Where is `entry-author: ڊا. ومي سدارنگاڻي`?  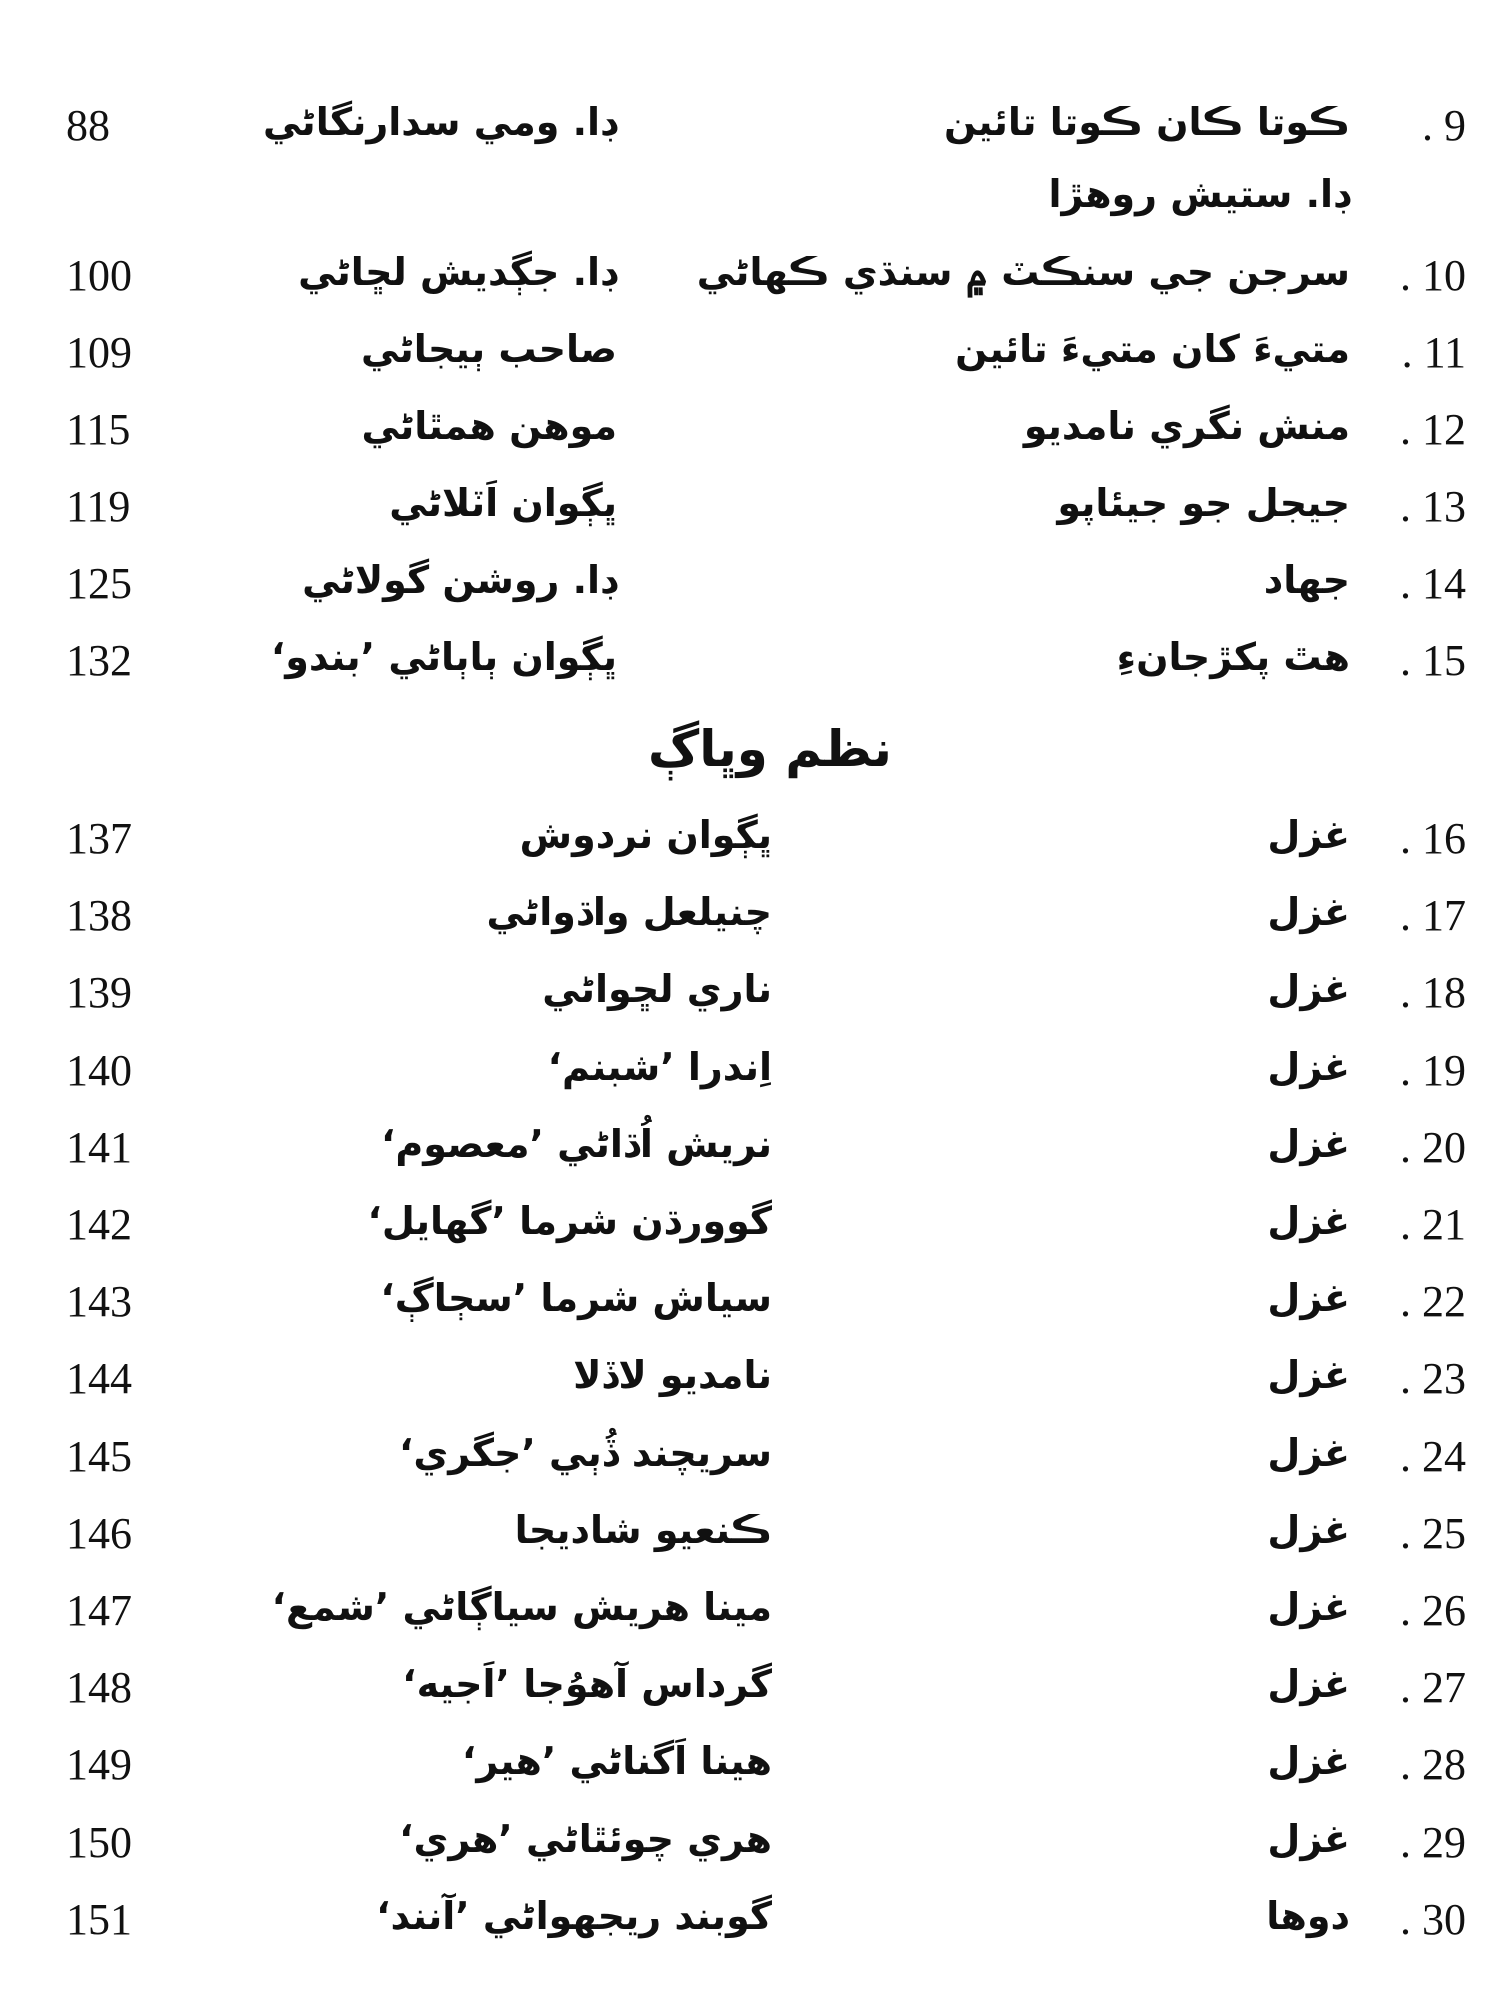 entry-author: ڊا. ومي سدارنگاڻي is located at coordinates (439, 122).